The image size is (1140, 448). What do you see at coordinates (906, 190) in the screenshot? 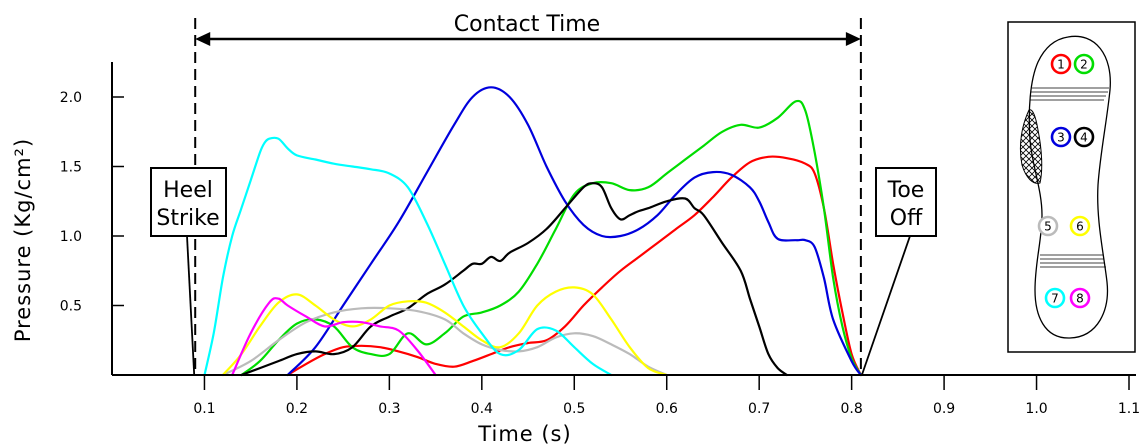
I see `toe-off-label-line1: Toe` at bounding box center [906, 190].